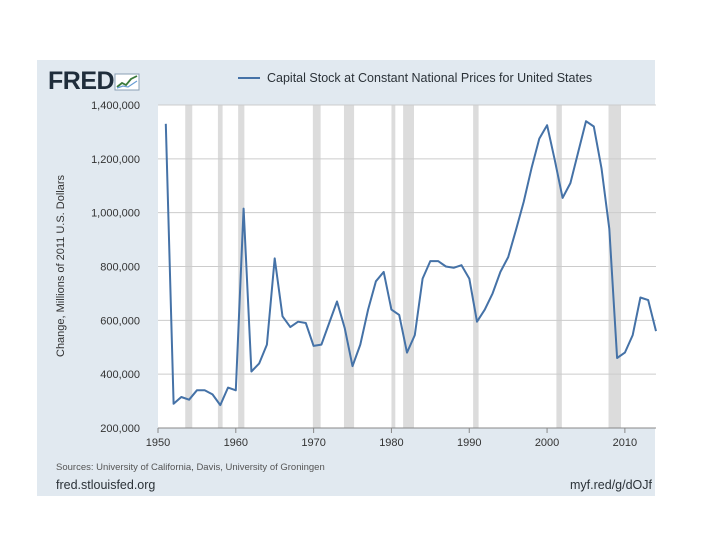  I want to click on fred-logo: FRED, so click(94, 81).